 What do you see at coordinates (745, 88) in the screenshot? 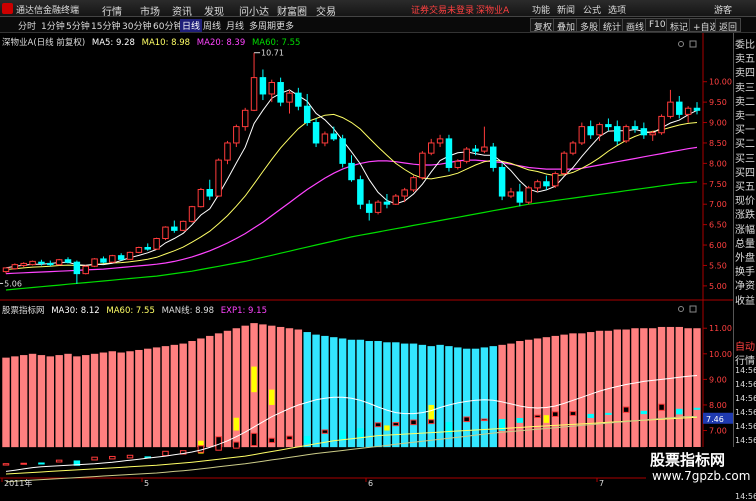
I see `side-item: 卖三` at bounding box center [745, 88].